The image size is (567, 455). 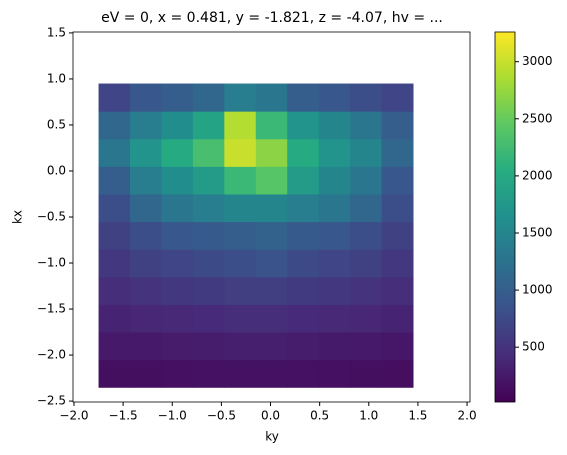 What do you see at coordinates (537, 118) in the screenshot?
I see `colorbar-tick-label: 2500` at bounding box center [537, 118].